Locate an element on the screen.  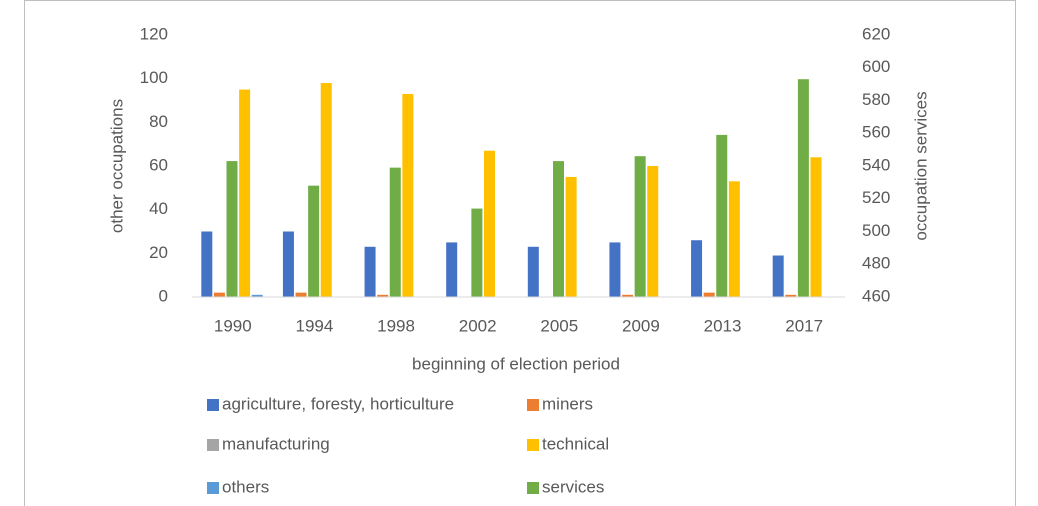
y-tick-label: 0 is located at coordinates (163, 295).